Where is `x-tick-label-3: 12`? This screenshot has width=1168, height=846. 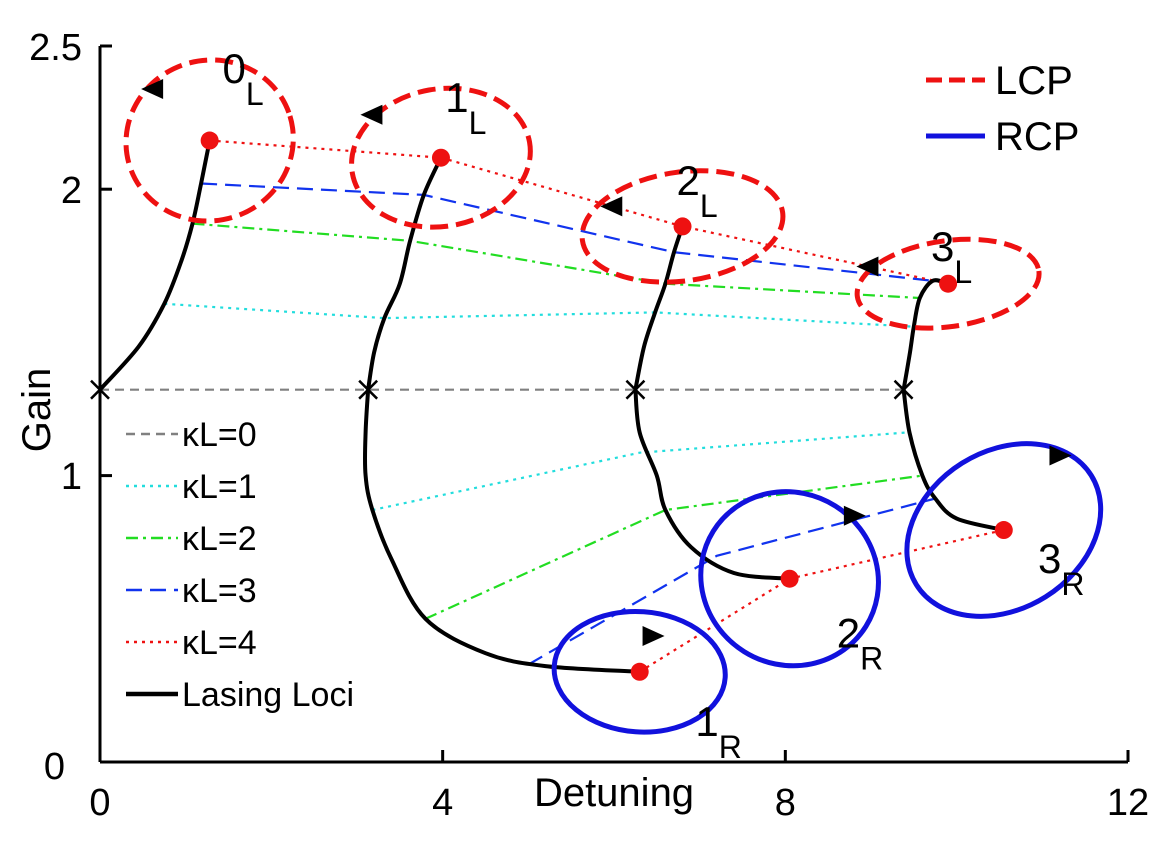 x-tick-label-3: 12 is located at coordinates (1128, 803).